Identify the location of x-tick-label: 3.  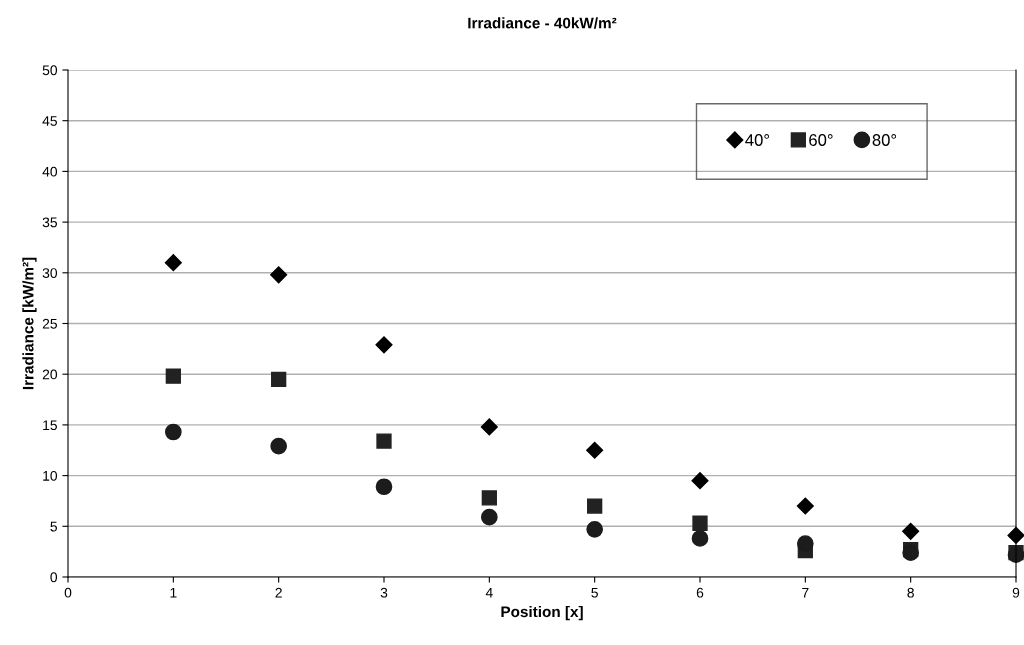
(384, 592).